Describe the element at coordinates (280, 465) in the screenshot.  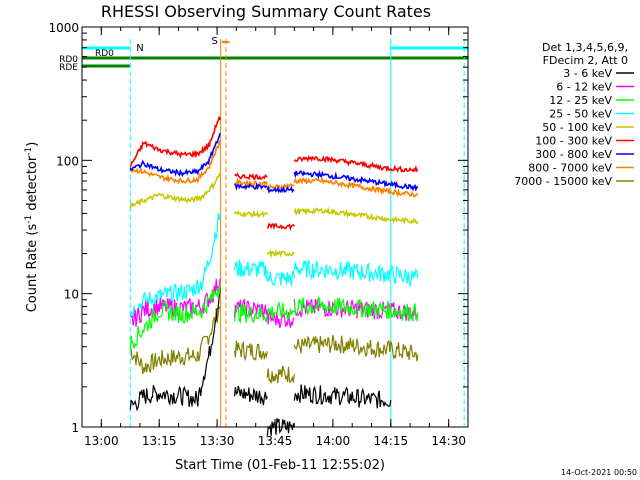
I see `x-axis-label: Start Time (01-Feb-11 12:55:02)` at that location.